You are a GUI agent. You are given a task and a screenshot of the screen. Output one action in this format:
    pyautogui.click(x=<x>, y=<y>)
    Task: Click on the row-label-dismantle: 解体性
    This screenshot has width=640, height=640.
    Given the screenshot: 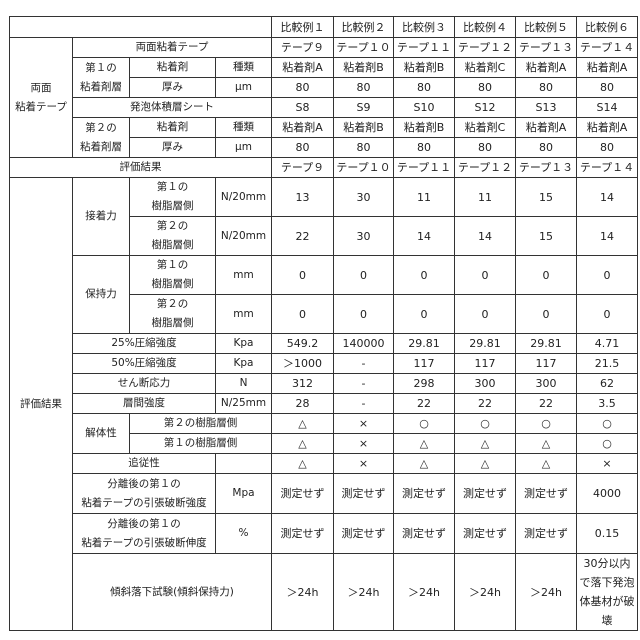 What is the action you would take?
    pyautogui.click(x=101, y=434)
    